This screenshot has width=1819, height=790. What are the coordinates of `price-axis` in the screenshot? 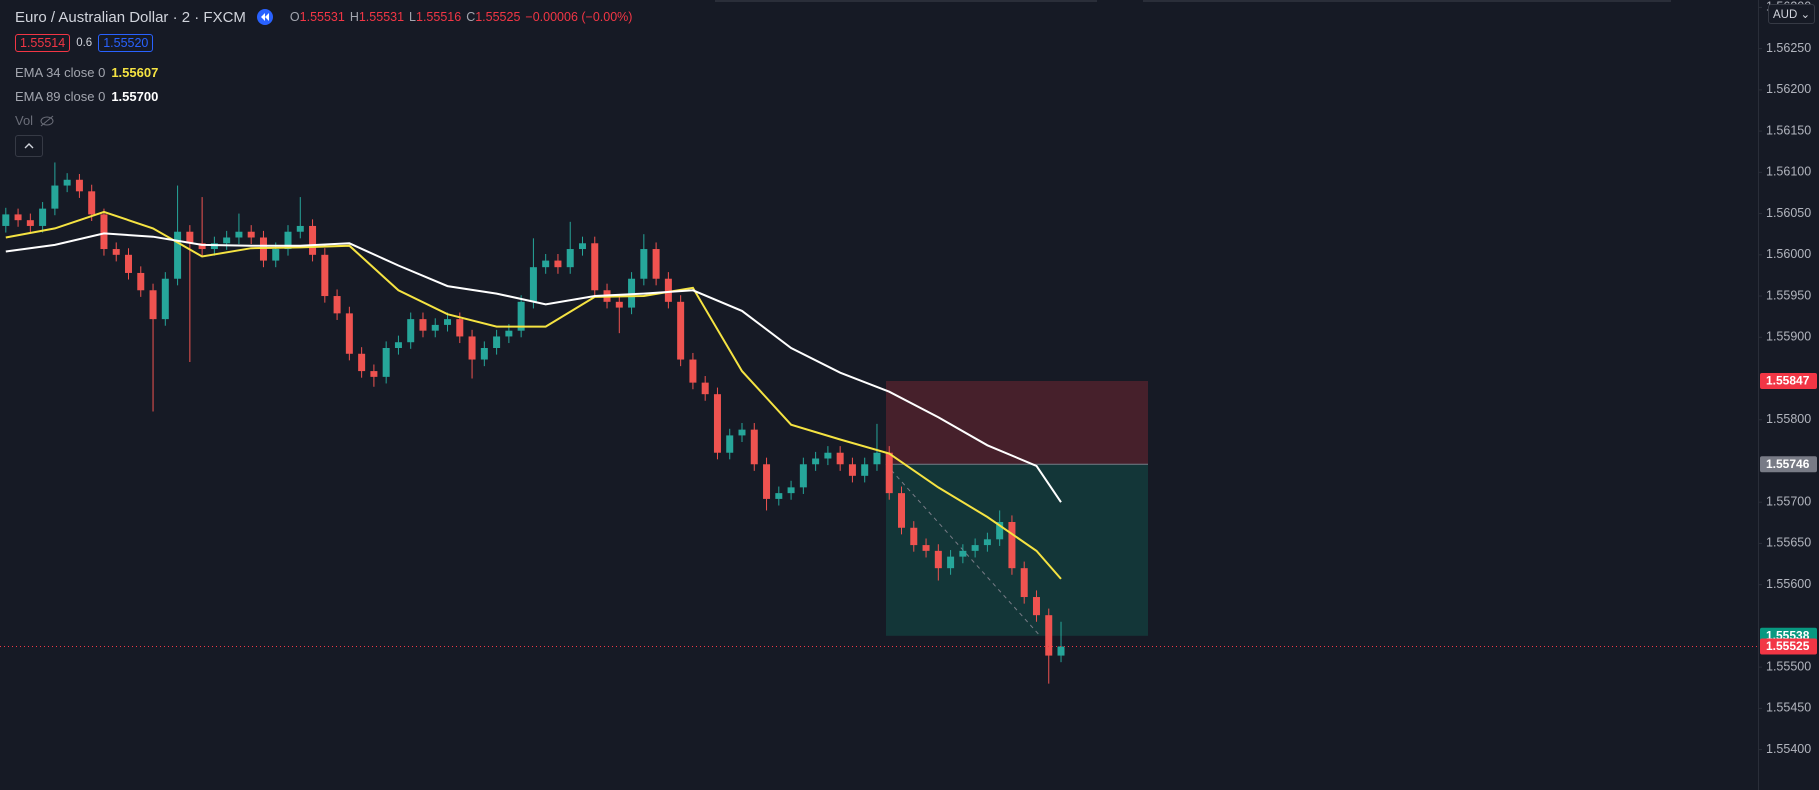 It's located at (1788, 395).